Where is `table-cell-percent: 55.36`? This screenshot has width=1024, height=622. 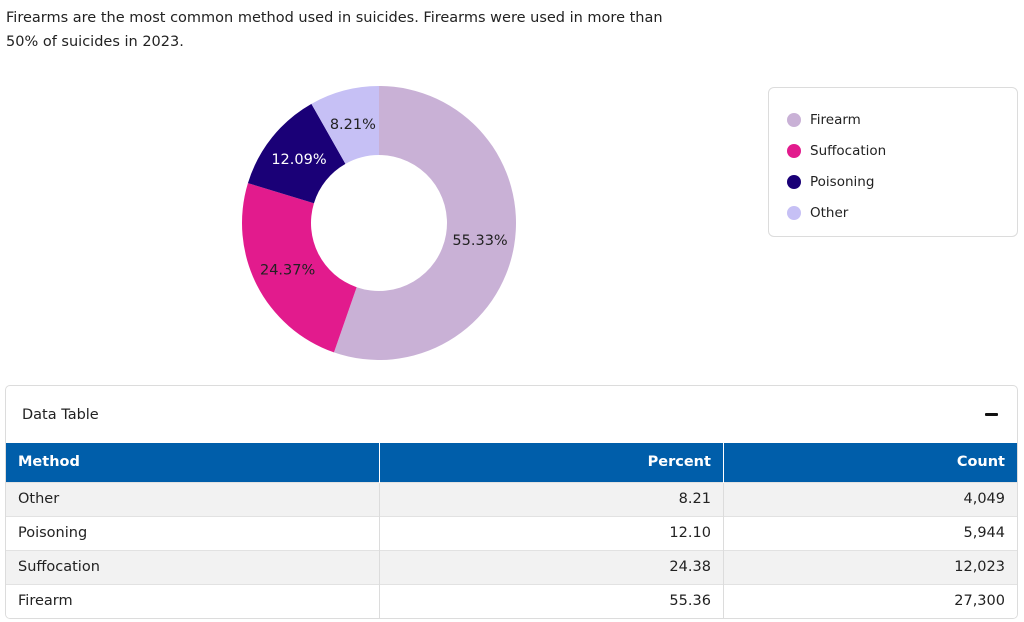
table-cell-percent: 55.36 is located at coordinates (551, 600).